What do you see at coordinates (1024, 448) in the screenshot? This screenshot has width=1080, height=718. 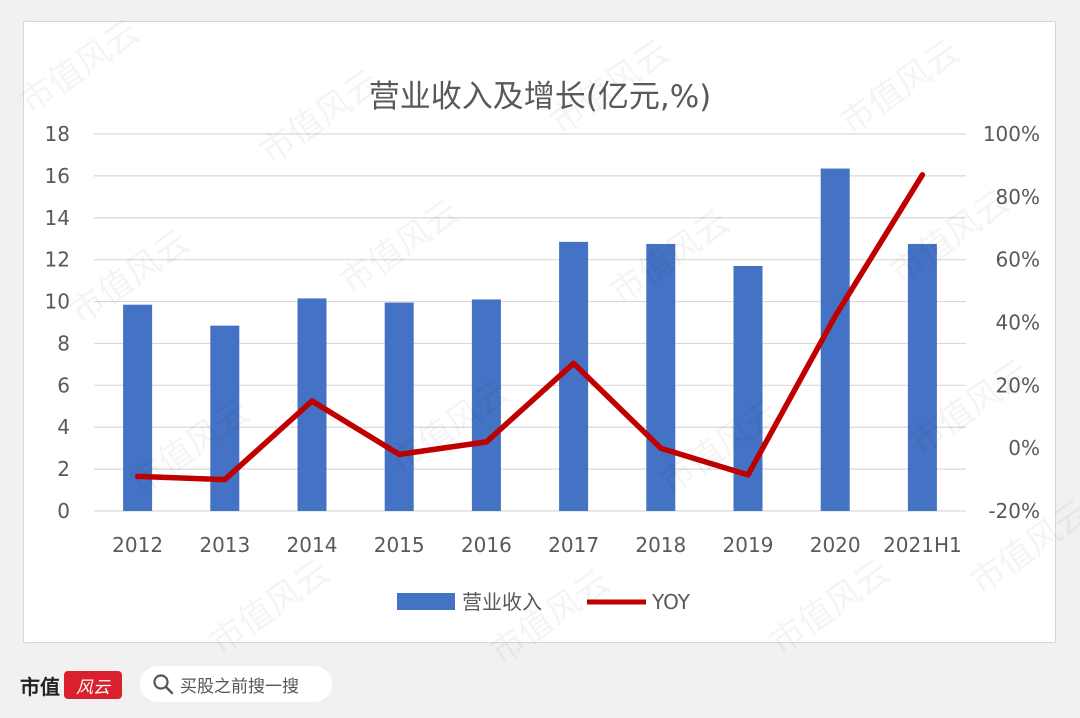 I see `right-tick-label: 0%` at bounding box center [1024, 448].